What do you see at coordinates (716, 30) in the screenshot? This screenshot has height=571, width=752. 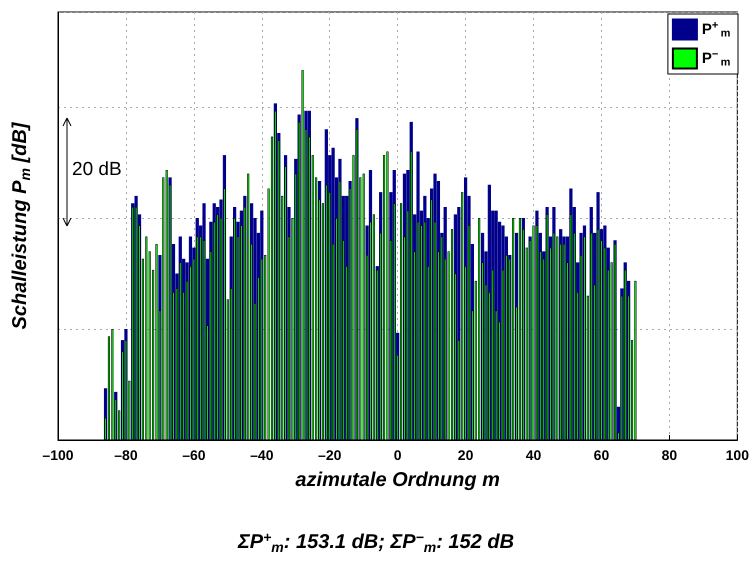 I see `legend-label: P+m` at bounding box center [716, 30].